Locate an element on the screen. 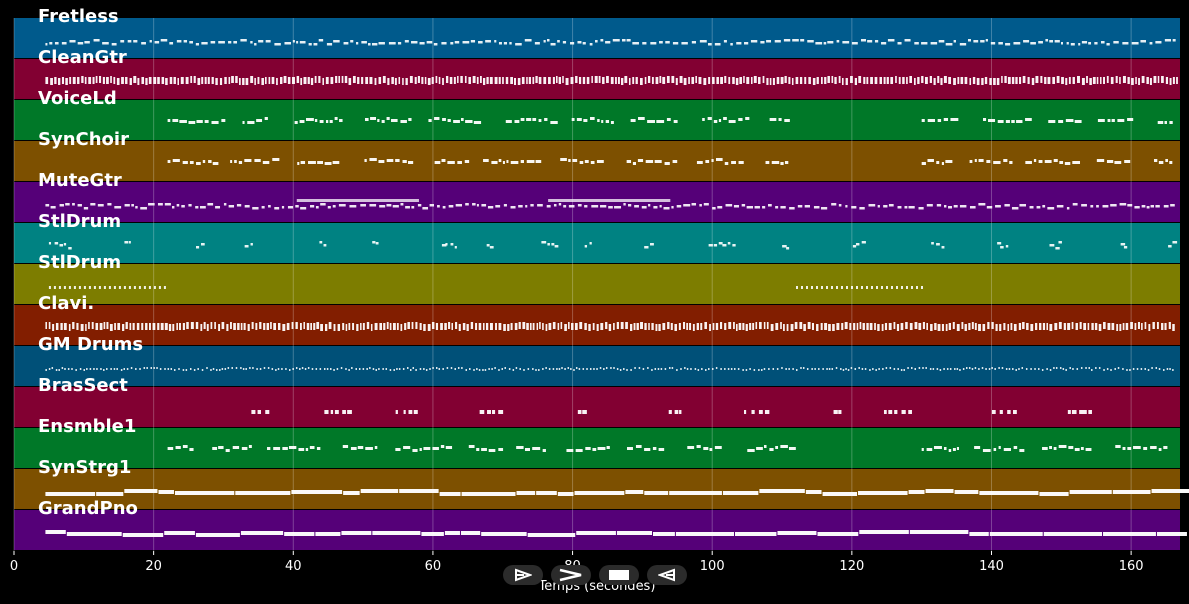 The image size is (1189, 604). x-tick-label: 120 is located at coordinates (852, 566).